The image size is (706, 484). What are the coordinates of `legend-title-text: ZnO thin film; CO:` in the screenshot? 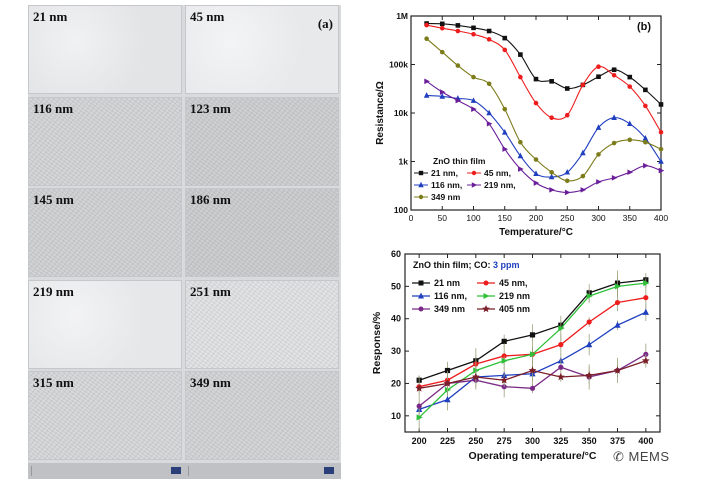 It's located at (453, 265).